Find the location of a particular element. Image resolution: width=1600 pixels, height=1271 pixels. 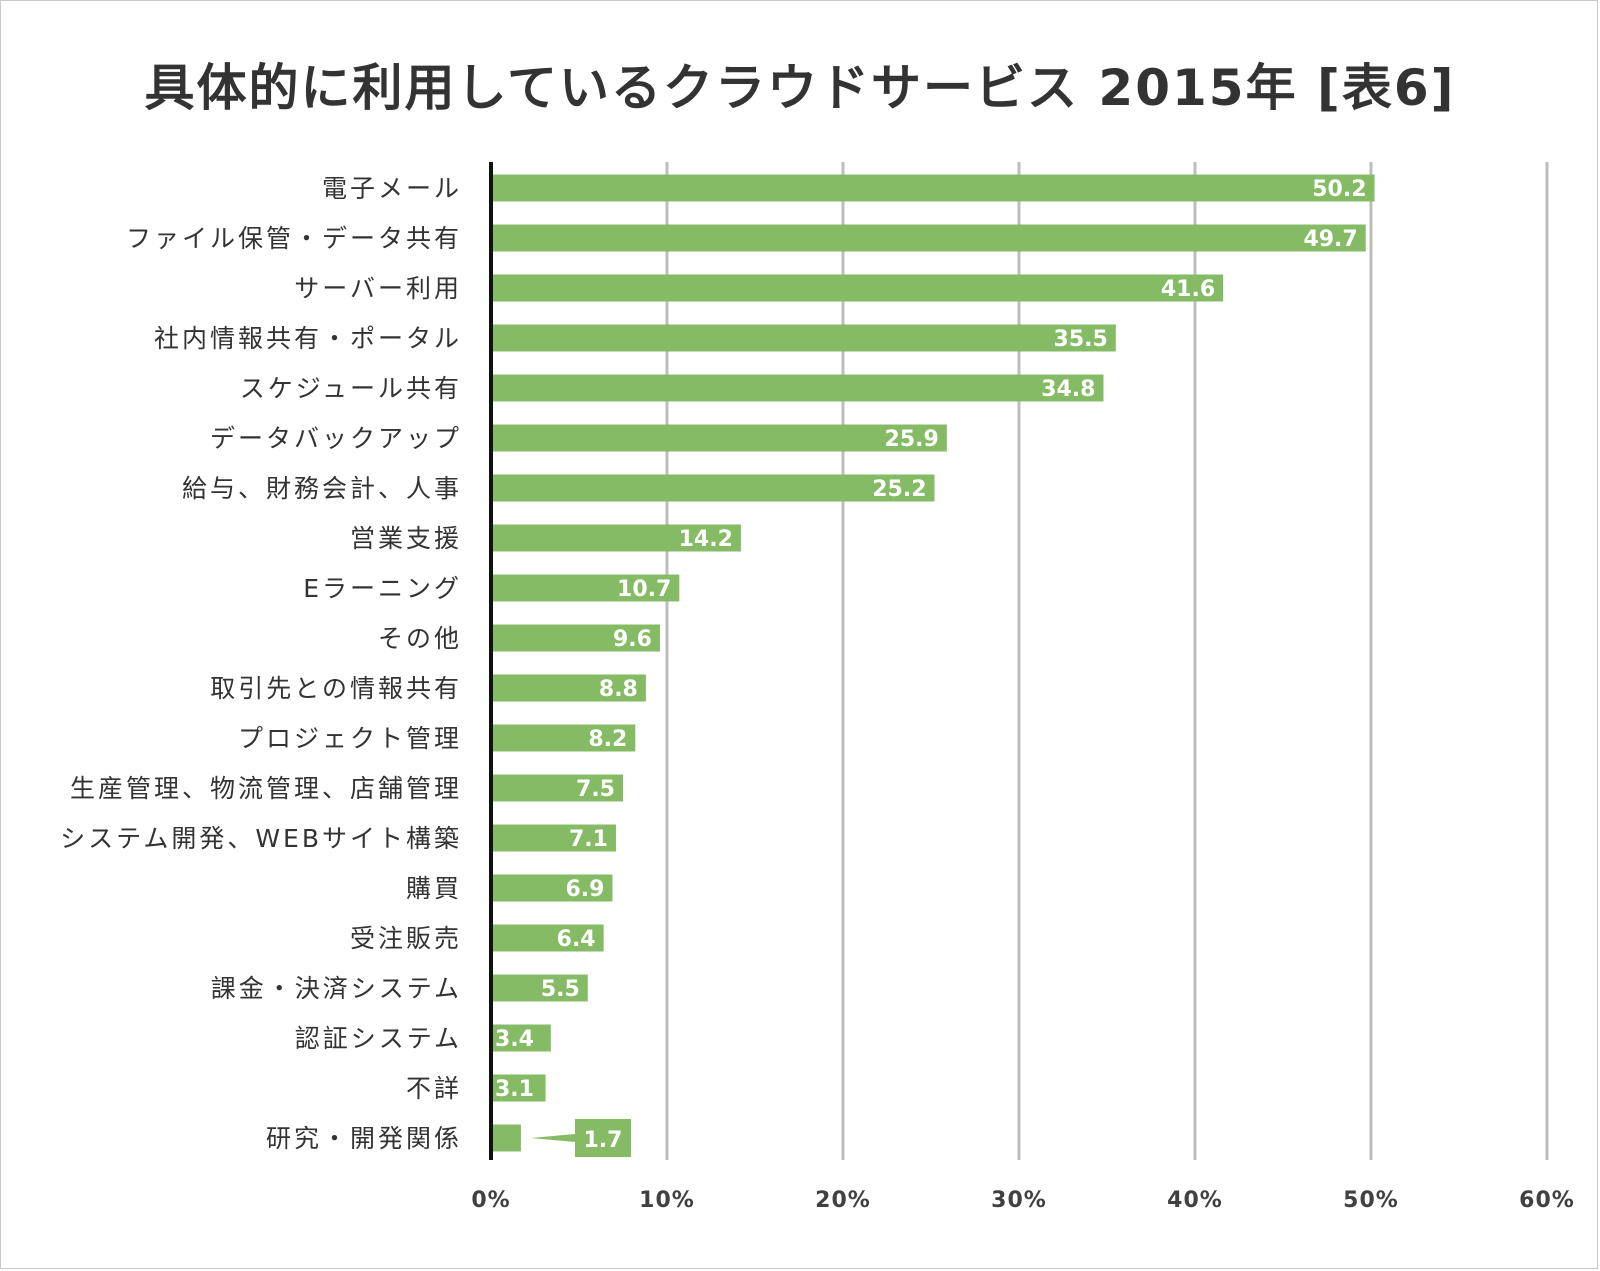

value-label: 1.7 is located at coordinates (603, 1140).